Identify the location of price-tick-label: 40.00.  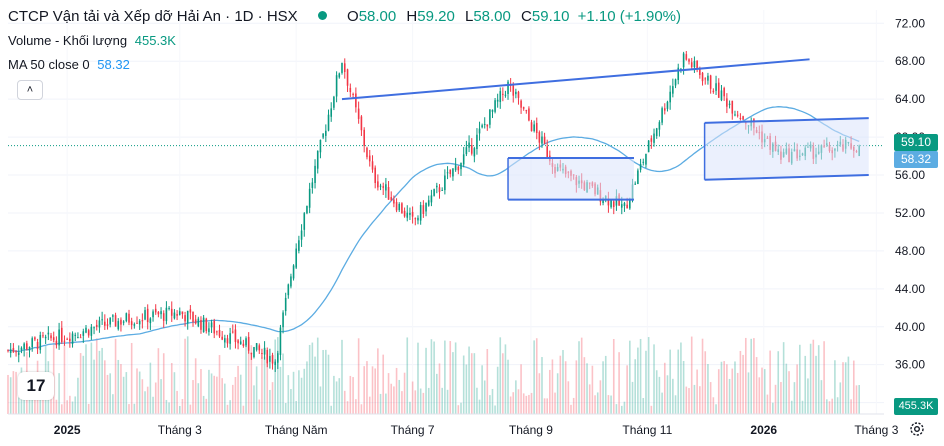
(910, 327).